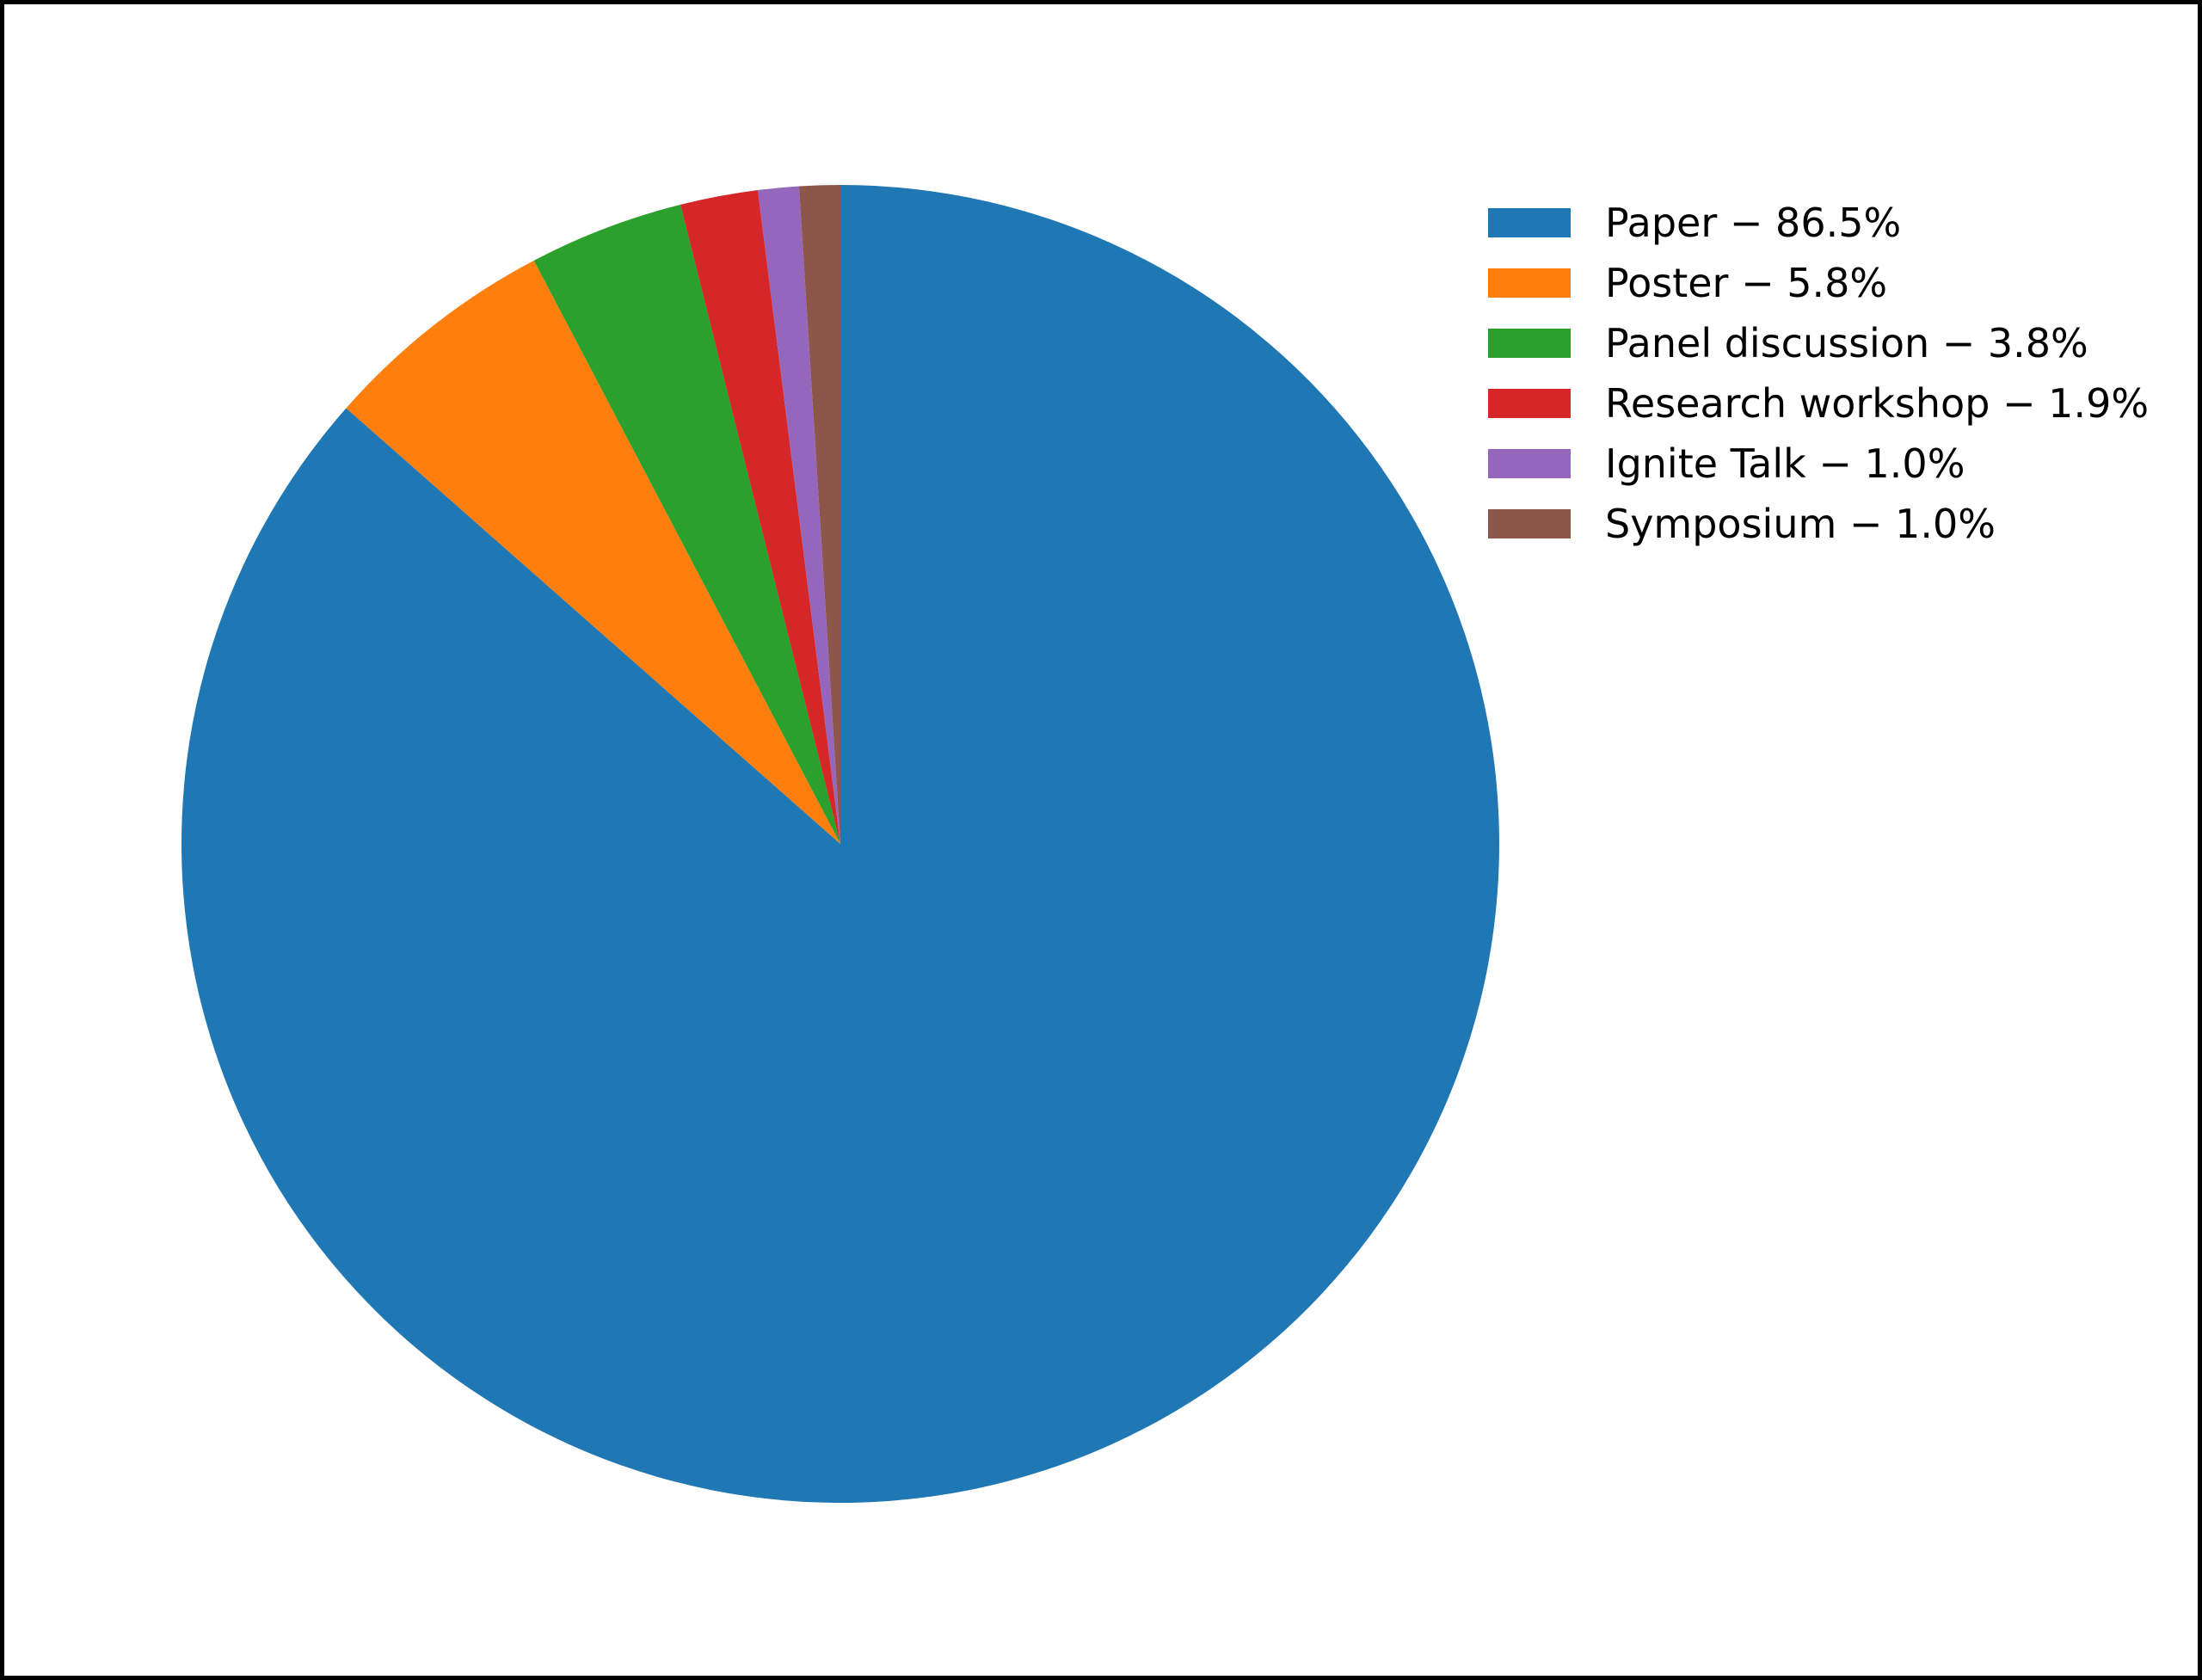  What do you see at coordinates (819, 514) in the screenshot?
I see `pie-slice-symposium` at bounding box center [819, 514].